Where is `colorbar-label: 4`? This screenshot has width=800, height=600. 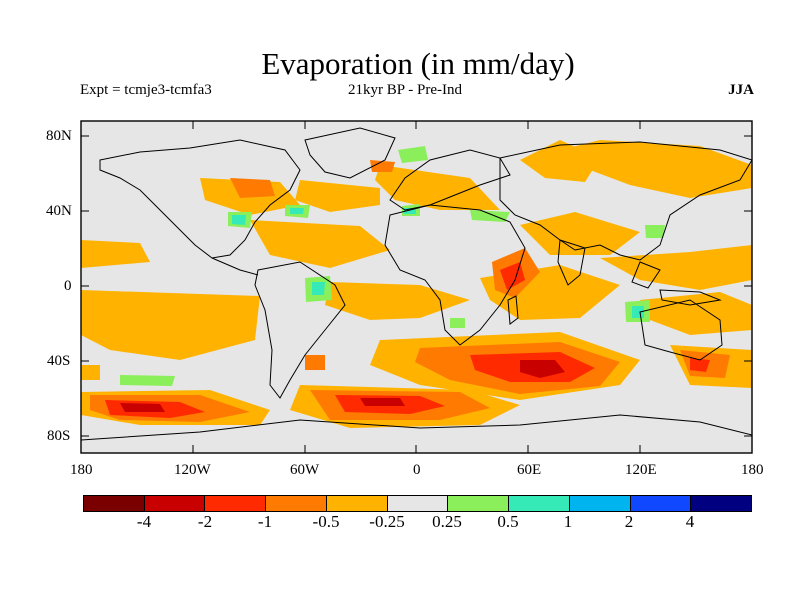
colorbar-label: 4 is located at coordinates (690, 521).